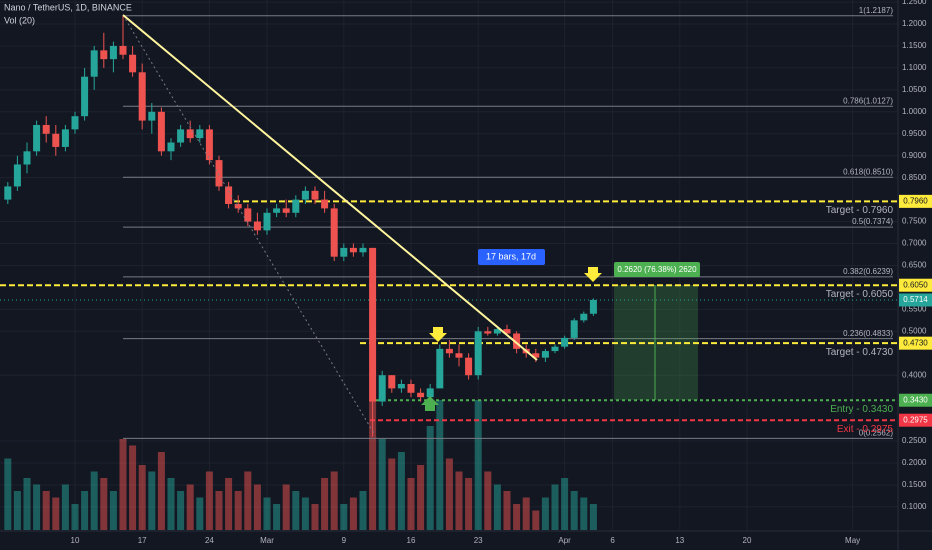 This screenshot has height=550, width=932. What do you see at coordinates (914, 67) in the screenshot?
I see `y-tick-label: 1.1000` at bounding box center [914, 67].